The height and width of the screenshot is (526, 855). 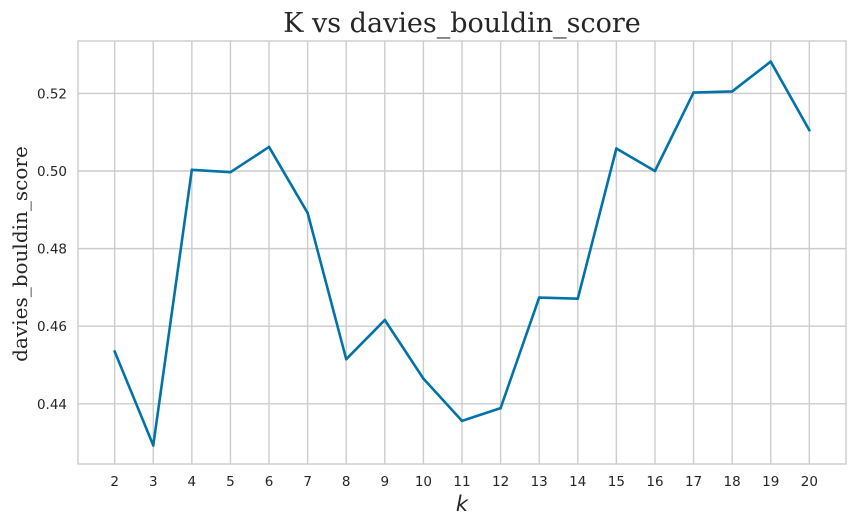 I want to click on y-axis-ticks: 0.44 0.46 0.48 0.50 0.52, so click(x=52, y=249).